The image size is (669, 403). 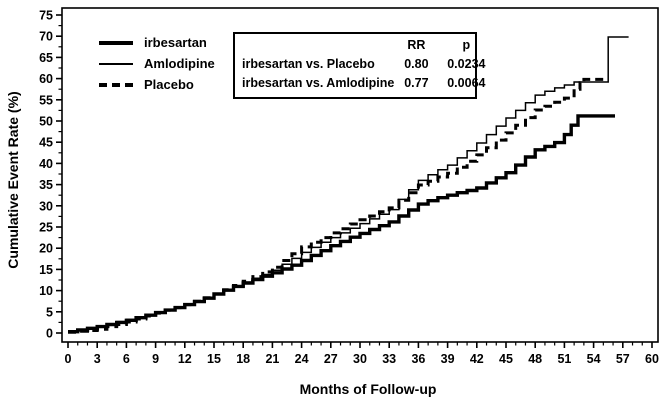 What do you see at coordinates (302, 359) in the screenshot?
I see `svg-text: 24` at bounding box center [302, 359].